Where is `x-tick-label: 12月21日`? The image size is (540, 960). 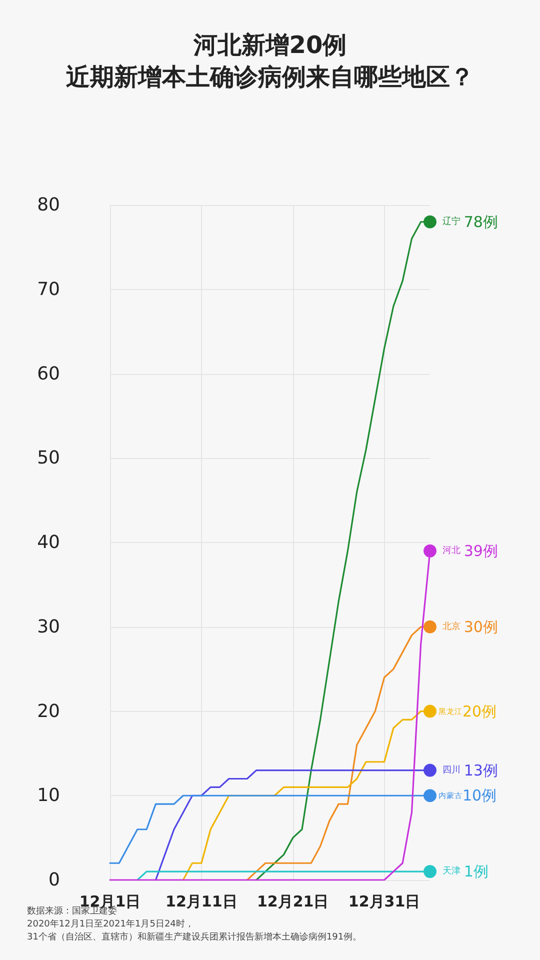 x-tick-label: 12月21日 is located at coordinates (292, 901).